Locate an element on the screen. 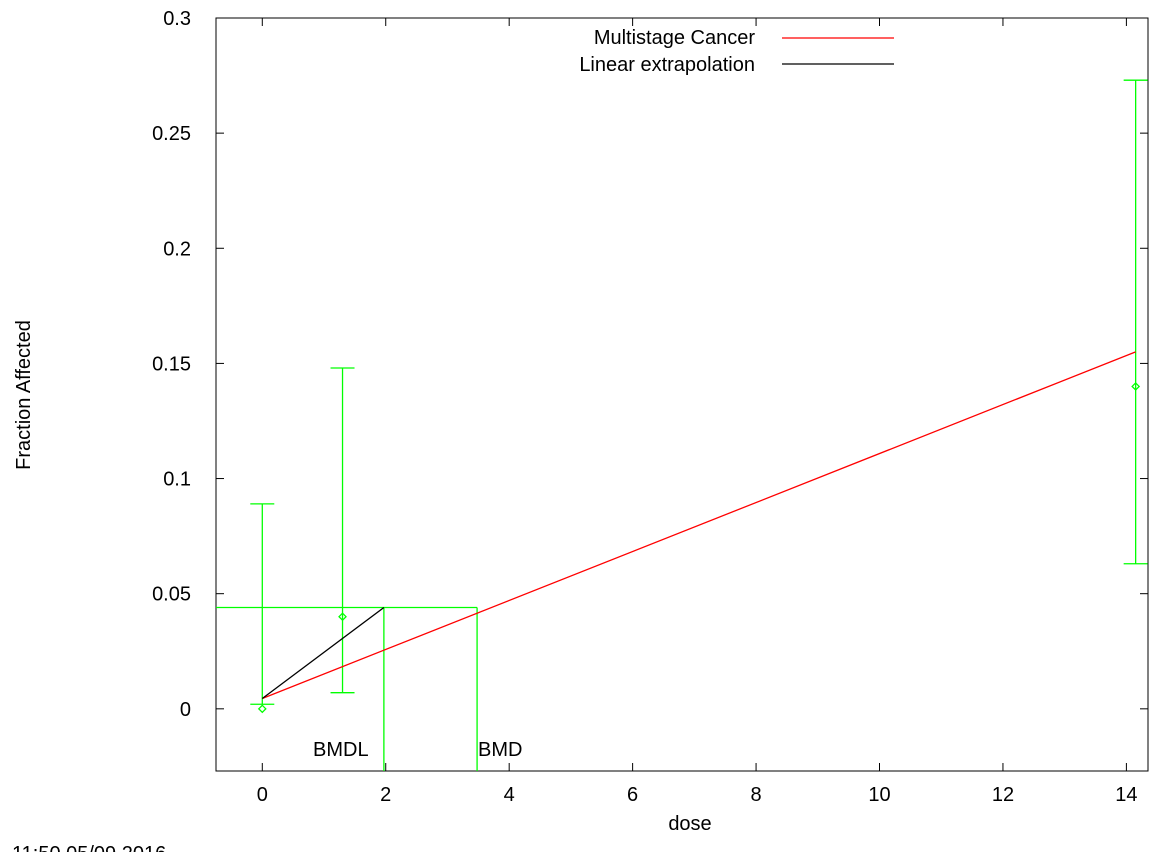  x-tick-label: 0 is located at coordinates (262, 795).